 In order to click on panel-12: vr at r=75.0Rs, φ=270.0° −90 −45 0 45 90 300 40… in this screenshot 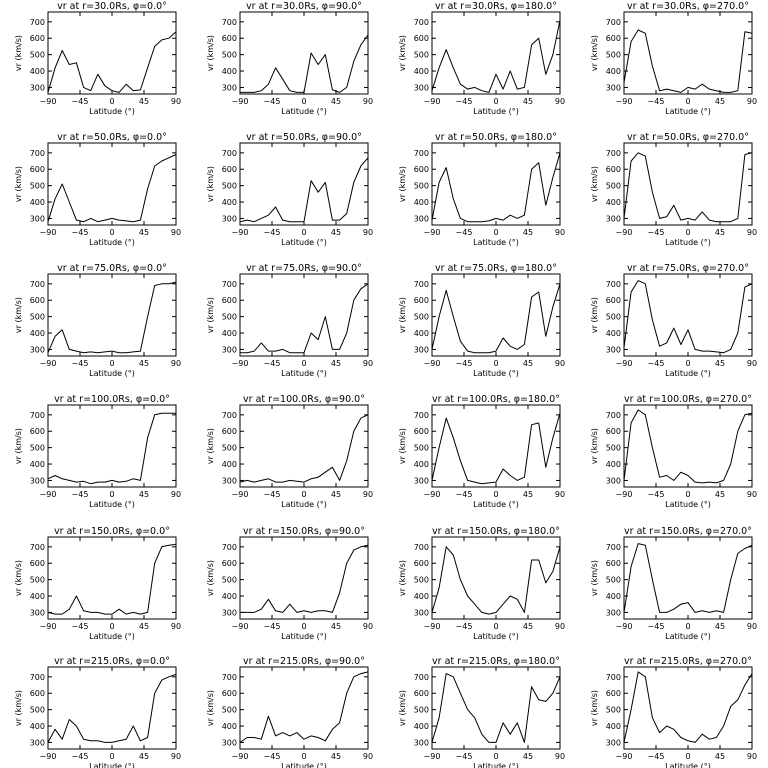, I will do `click(673, 320)`.